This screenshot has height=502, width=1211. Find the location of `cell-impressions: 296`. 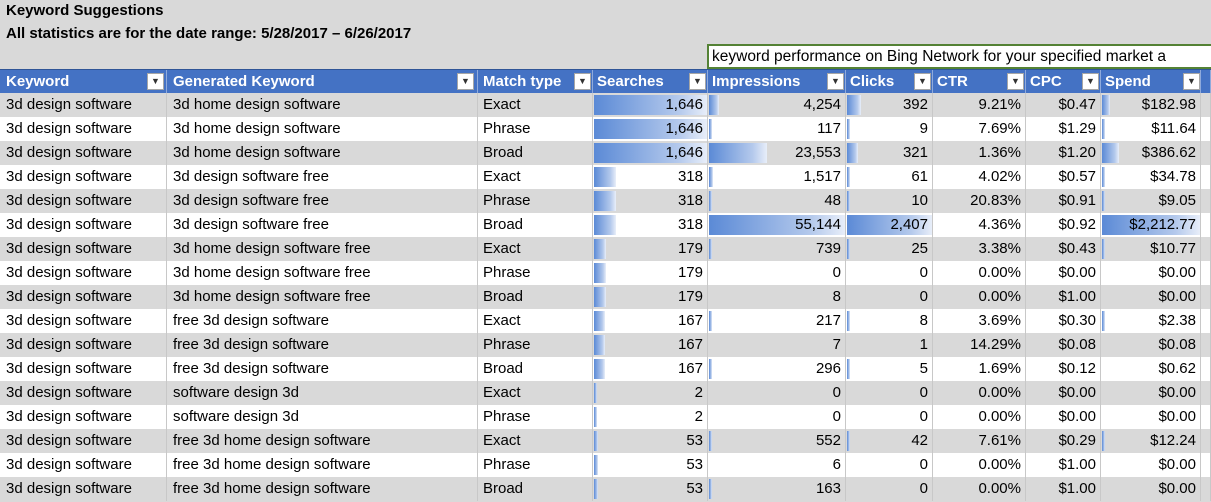

cell-impressions: 296 is located at coordinates (777, 369).